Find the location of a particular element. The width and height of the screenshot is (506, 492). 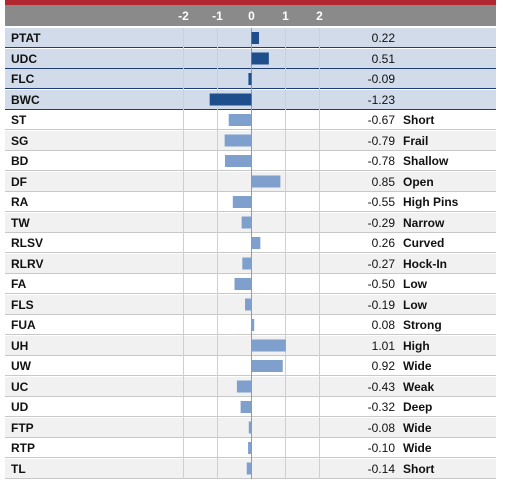

value-label: -0.55 is located at coordinates (381, 202).